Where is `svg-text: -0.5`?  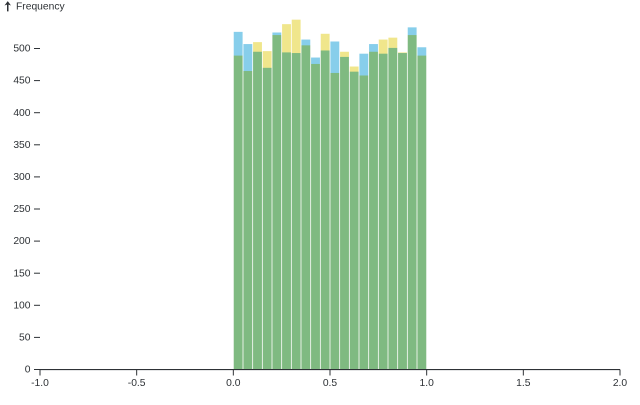
svg-text: -0.5 is located at coordinates (137, 383).